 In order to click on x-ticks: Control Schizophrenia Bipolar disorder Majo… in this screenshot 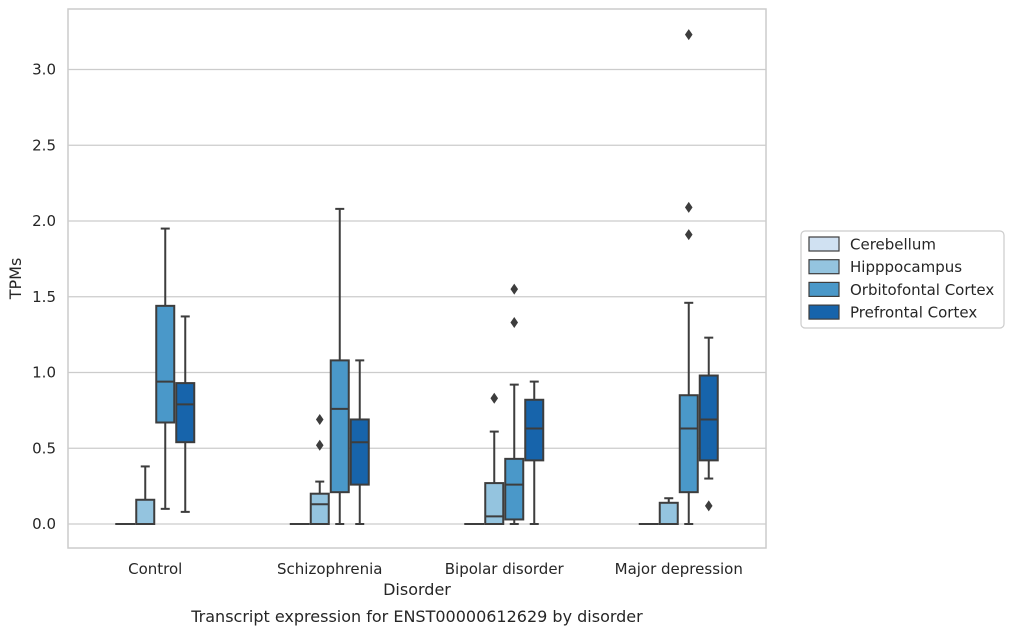, I will do `click(435, 569)`.